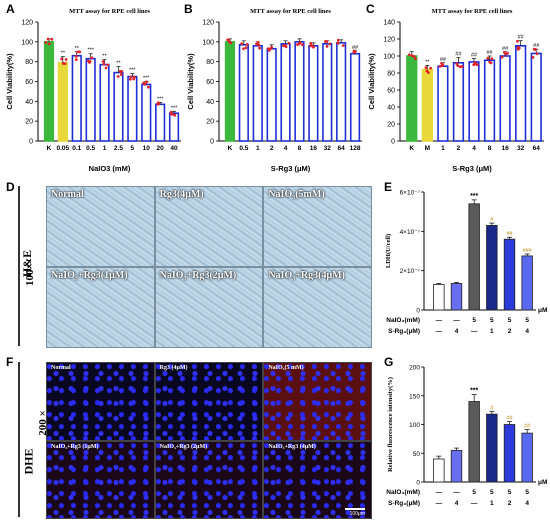  I want to click on micrograph-tile: NaIO₃+Rg3(2μM), so click(209, 307).